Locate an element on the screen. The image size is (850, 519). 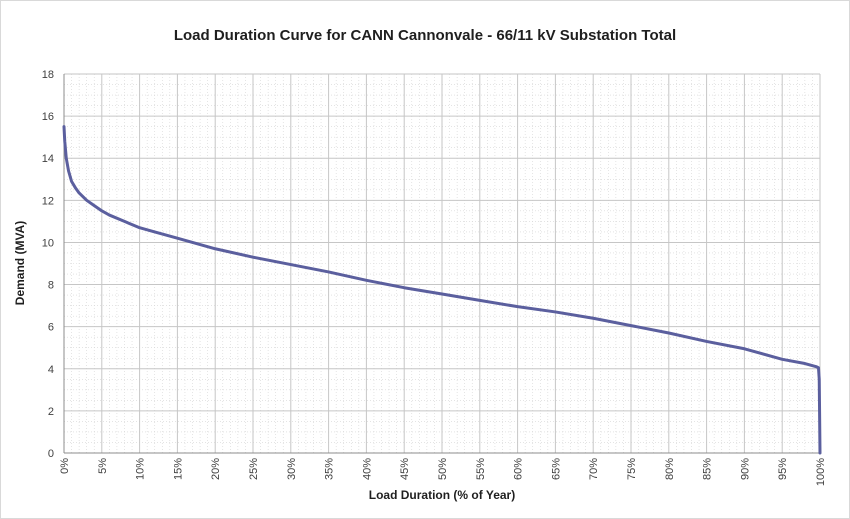
y-tick-label: 2 is located at coordinates (51, 412).